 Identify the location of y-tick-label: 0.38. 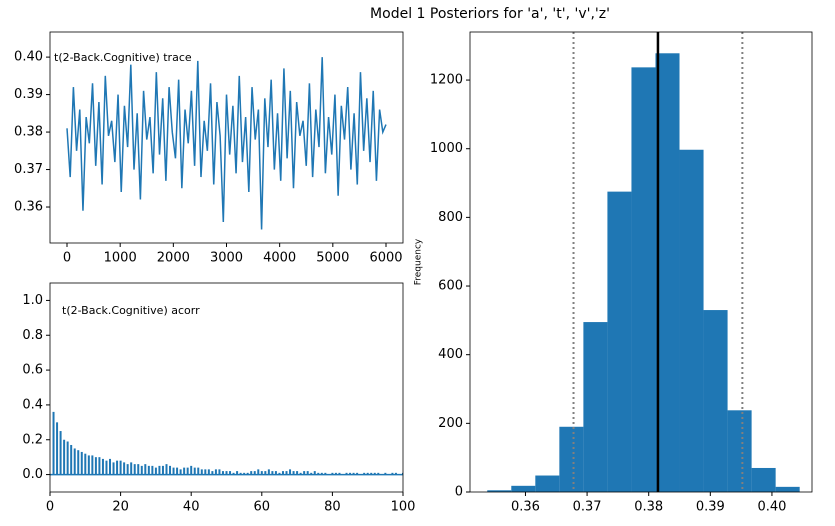
(28, 132).